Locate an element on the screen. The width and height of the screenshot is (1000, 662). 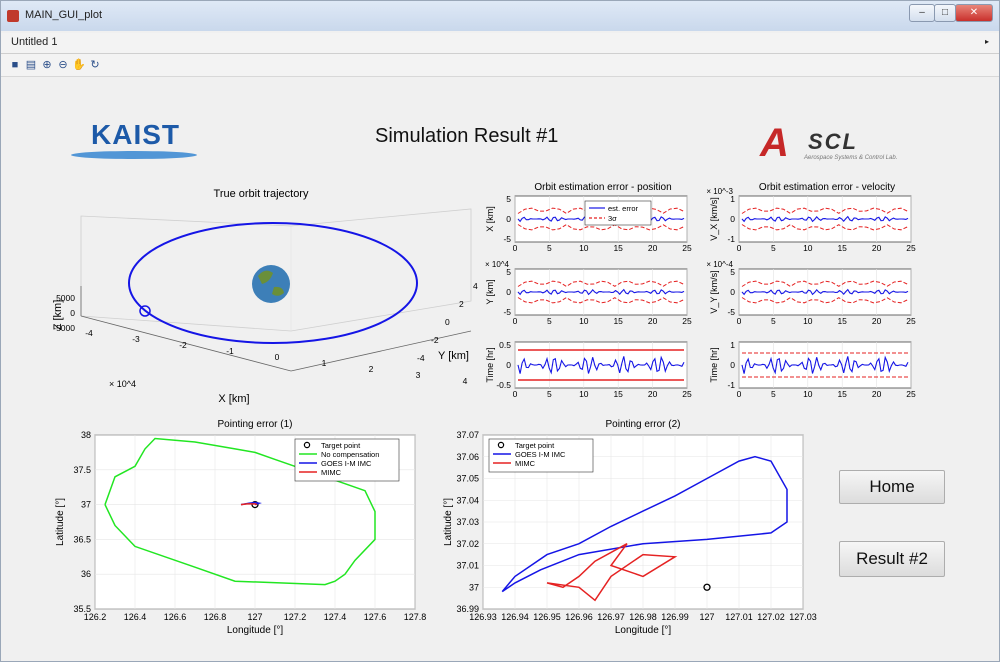
y-tick-label: 37.07 is located at coordinates (467, 435).